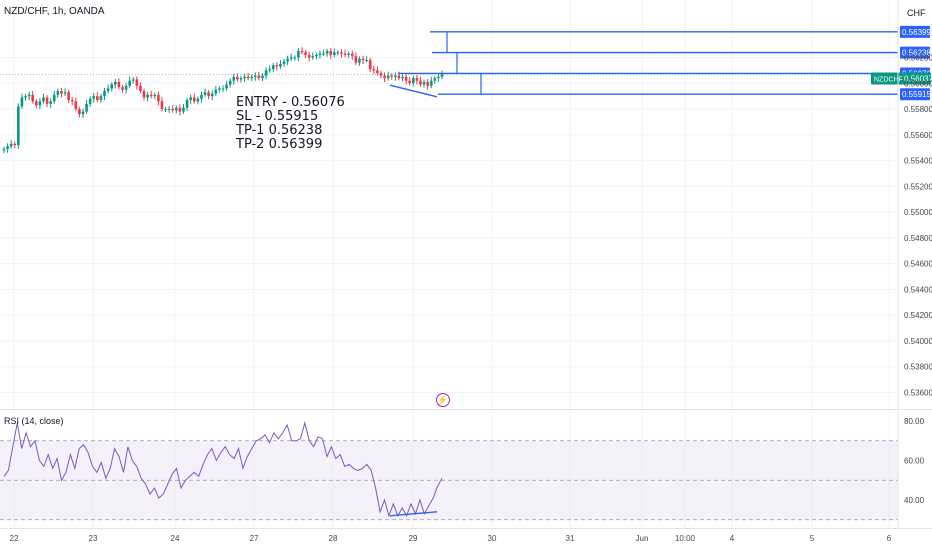 This screenshot has height=555, width=932. I want to click on currency-label: CHF, so click(916, 13).